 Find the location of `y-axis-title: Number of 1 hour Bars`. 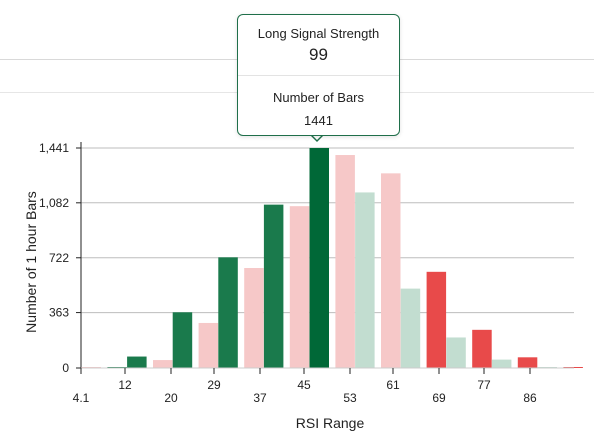

y-axis-title: Number of 1 hour Bars is located at coordinates (31, 262).